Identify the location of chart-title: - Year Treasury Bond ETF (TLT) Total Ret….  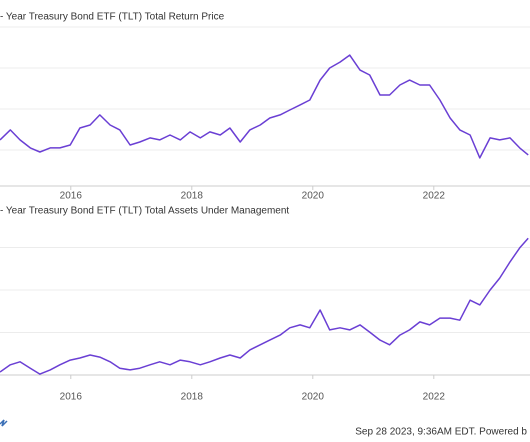
(112, 17).